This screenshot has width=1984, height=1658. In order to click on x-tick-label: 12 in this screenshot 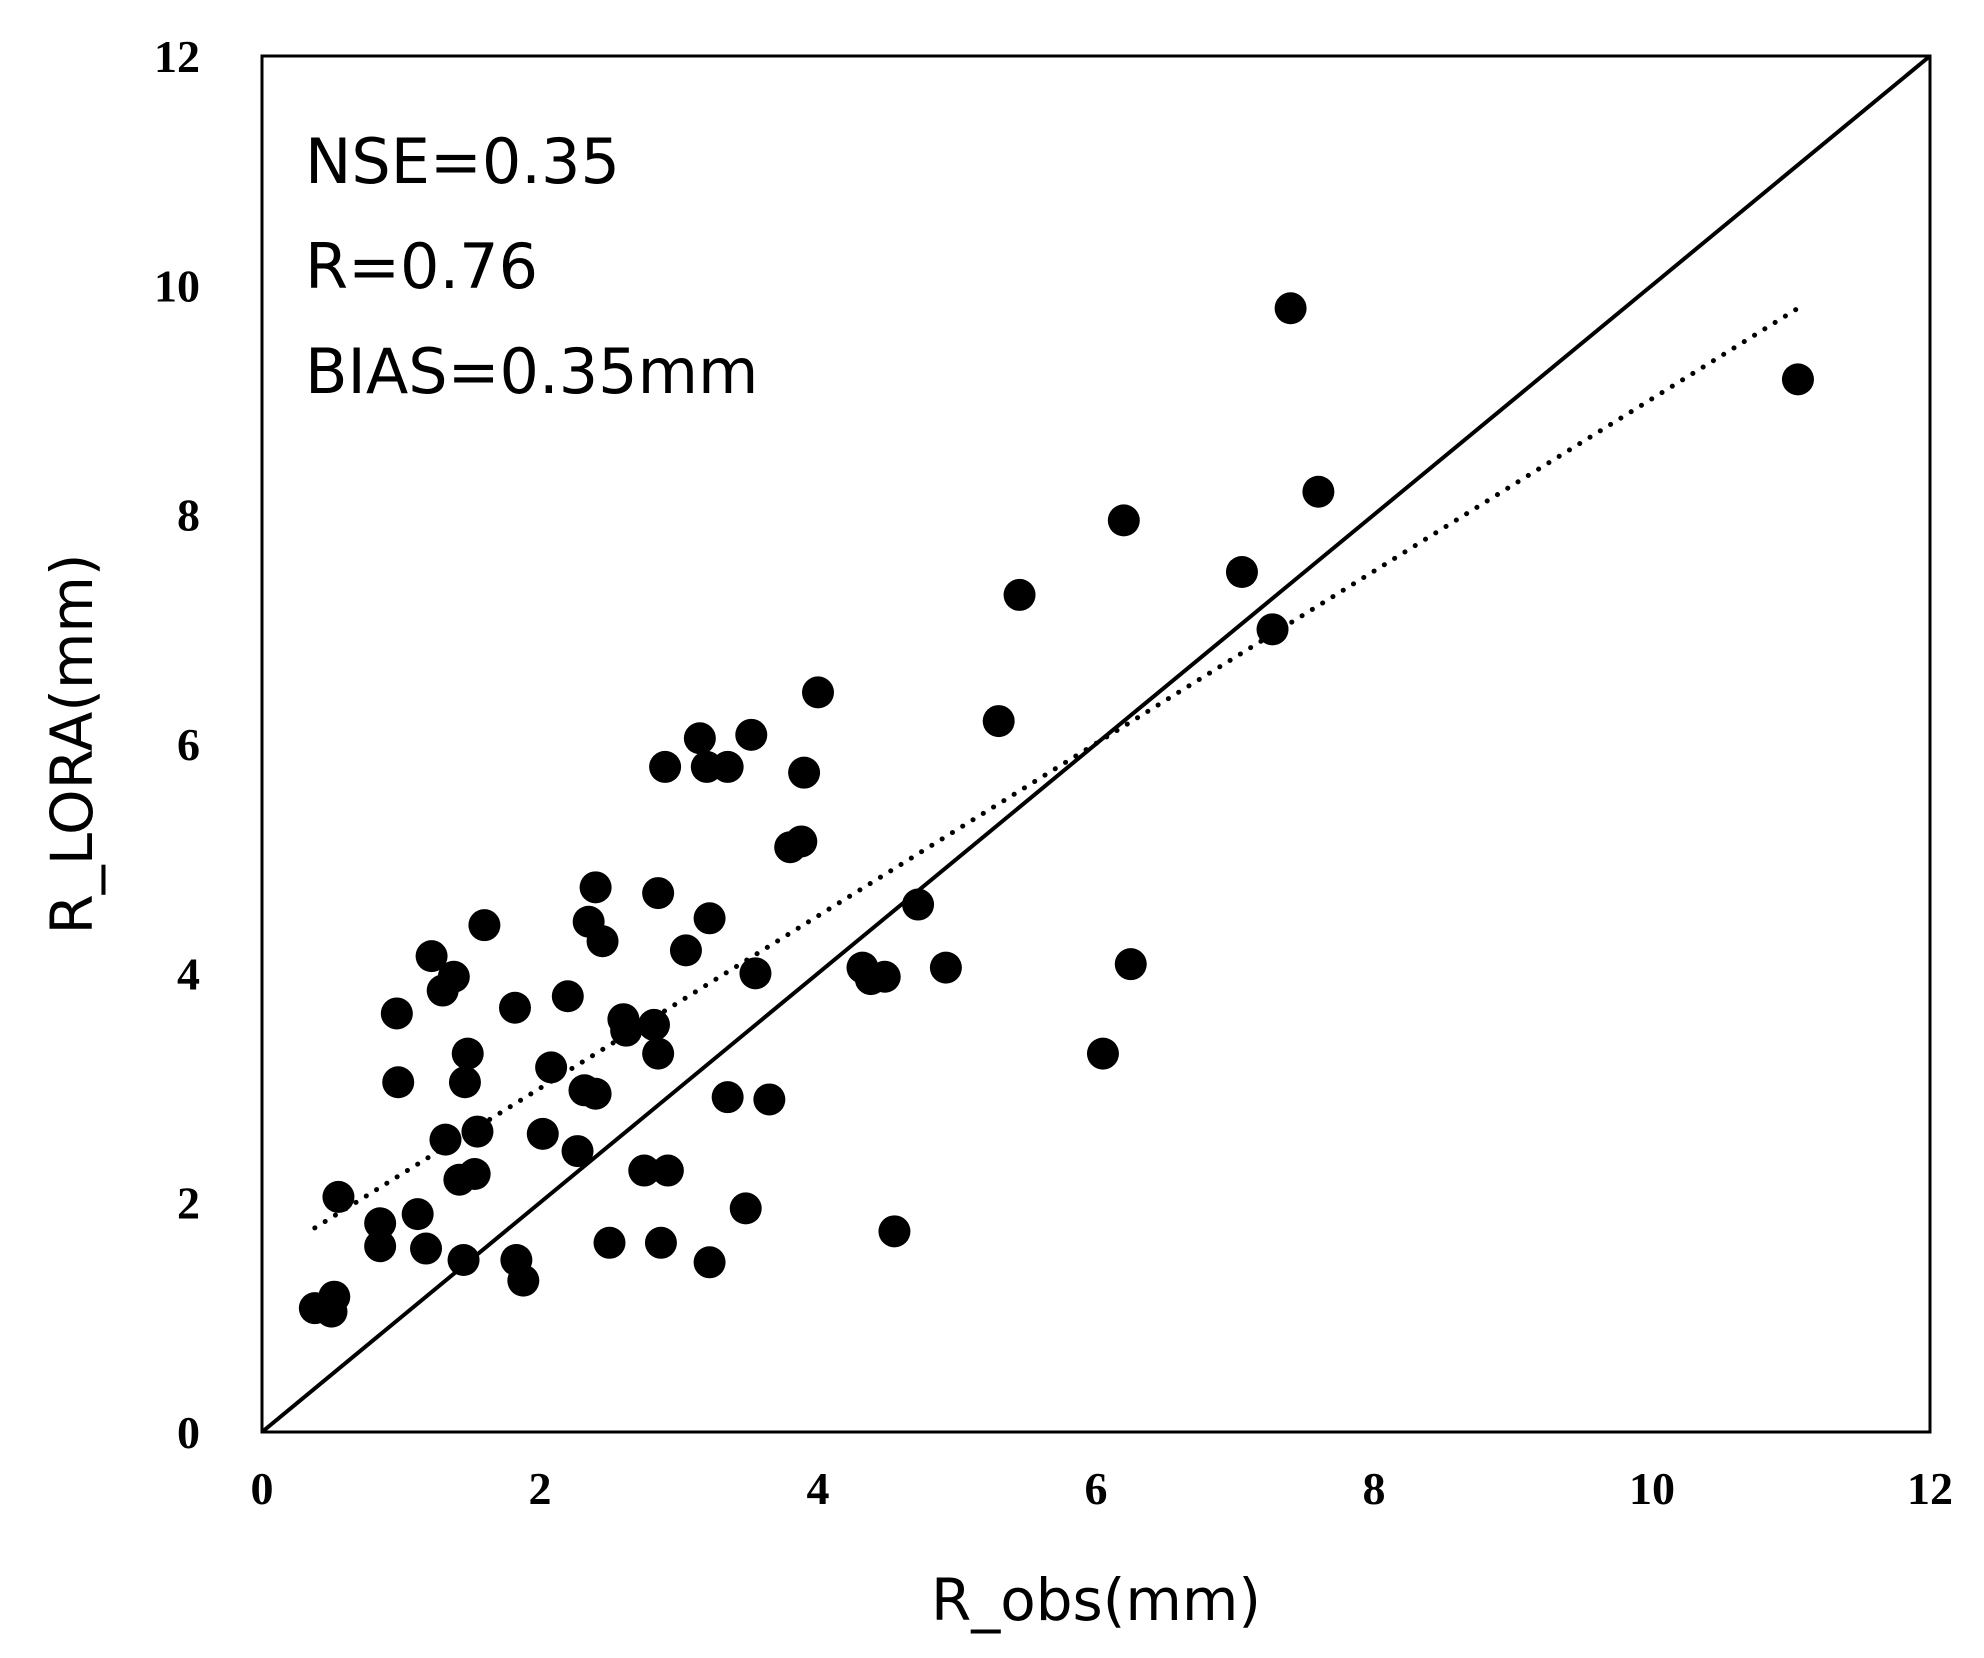, I will do `click(1930, 1488)`.